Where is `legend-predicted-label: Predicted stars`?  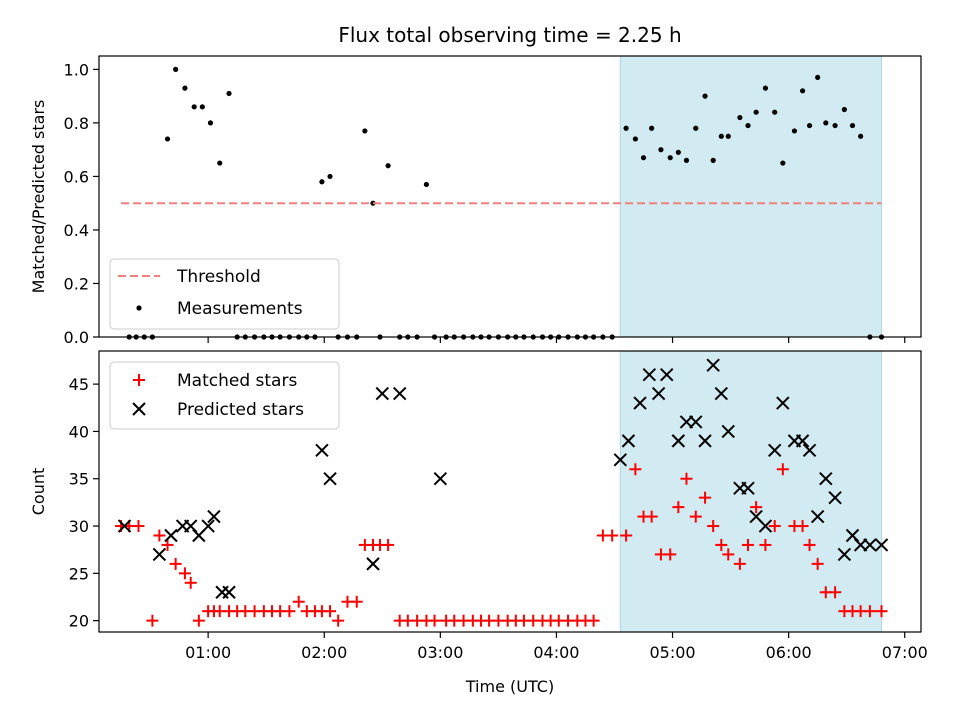 legend-predicted-label: Predicted stars is located at coordinates (240, 410).